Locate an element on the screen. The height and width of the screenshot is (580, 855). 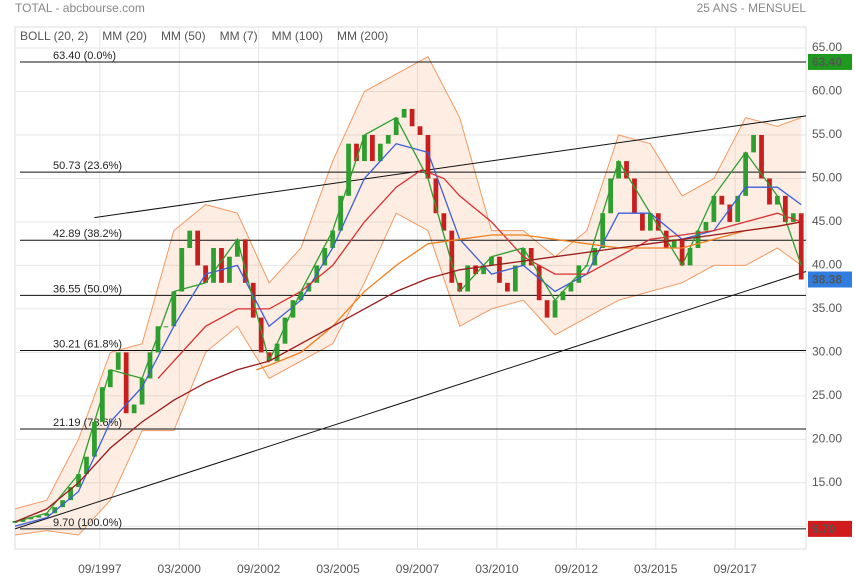
fibonacci-label: 36.55 (50.0%) is located at coordinates (87, 289).